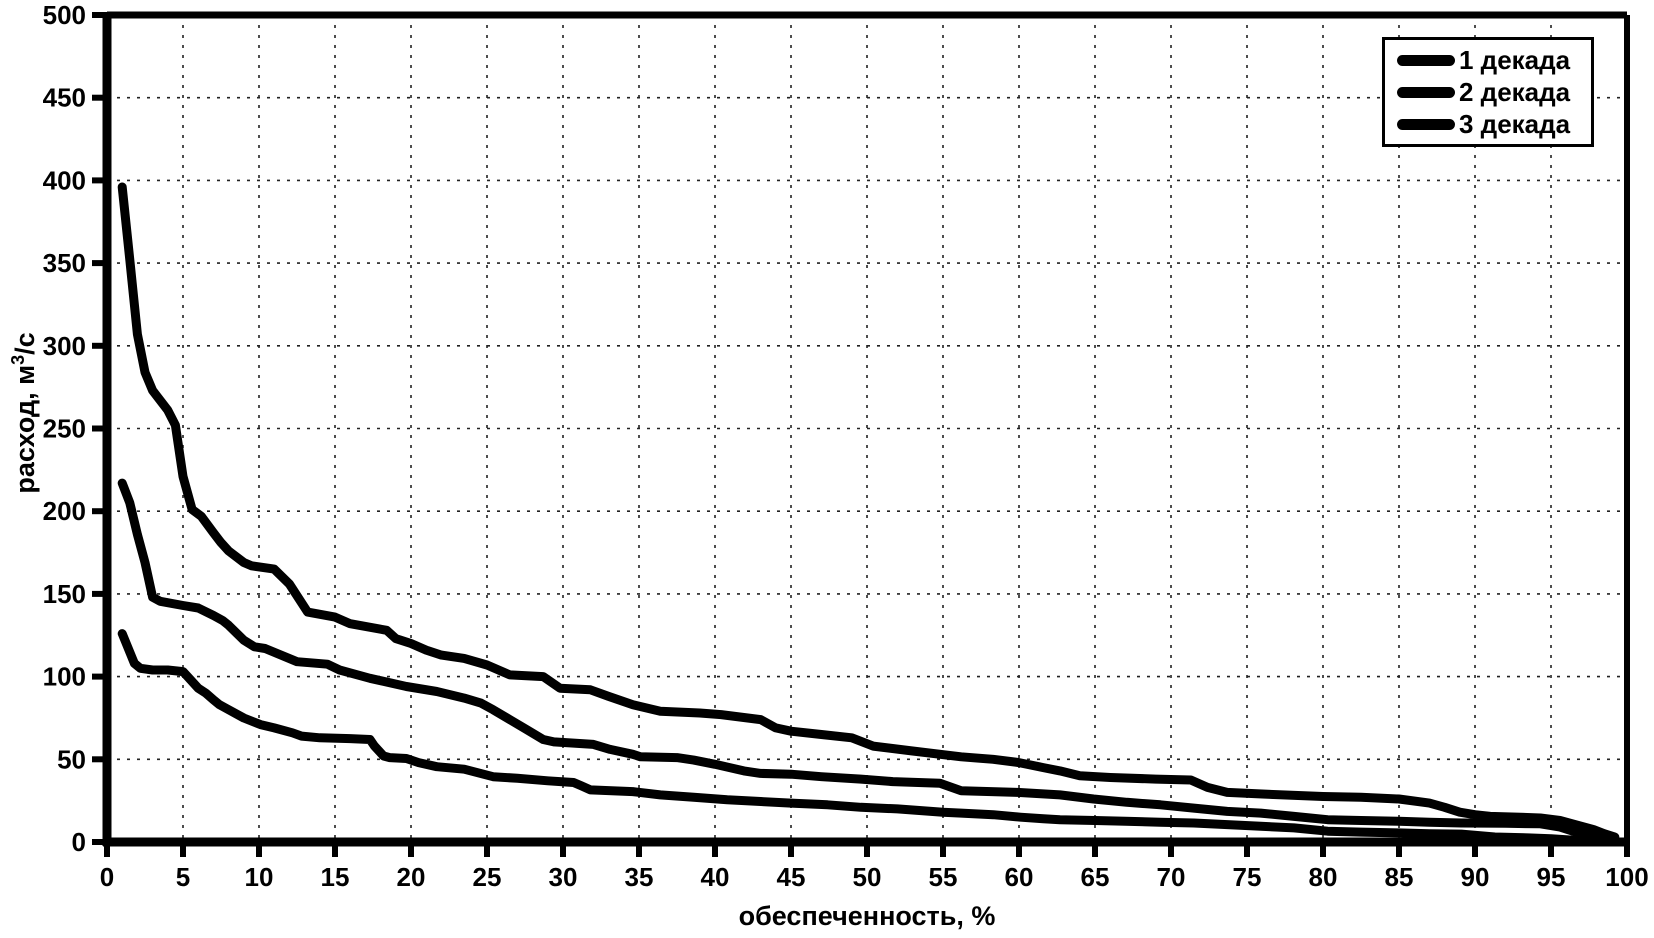 Image resolution: width=1654 pixels, height=938 pixels. What do you see at coordinates (64, 15) in the screenshot?
I see `y-tick-label-500: 500` at bounding box center [64, 15].